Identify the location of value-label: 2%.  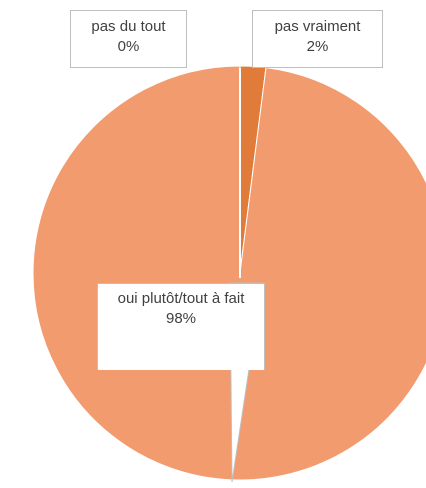
(317, 46).